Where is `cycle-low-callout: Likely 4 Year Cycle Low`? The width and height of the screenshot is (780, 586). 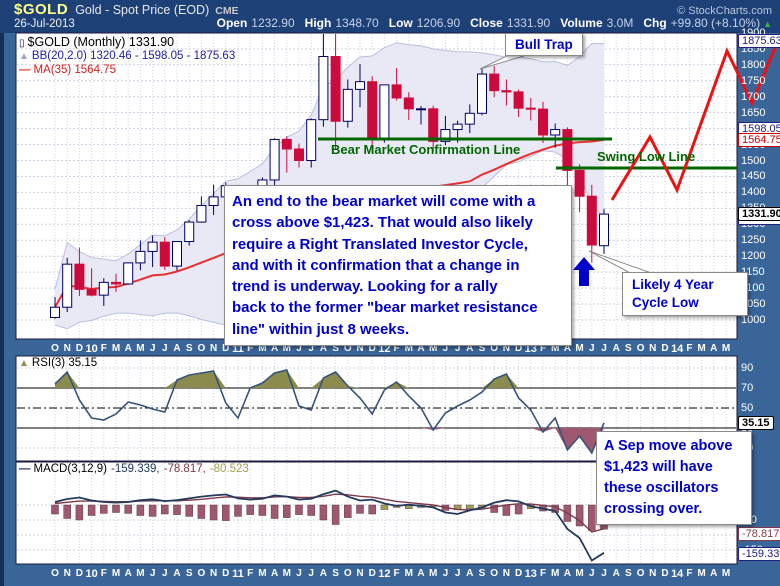
cycle-low-callout: Likely 4 Year Cycle Low is located at coordinates (685, 294).